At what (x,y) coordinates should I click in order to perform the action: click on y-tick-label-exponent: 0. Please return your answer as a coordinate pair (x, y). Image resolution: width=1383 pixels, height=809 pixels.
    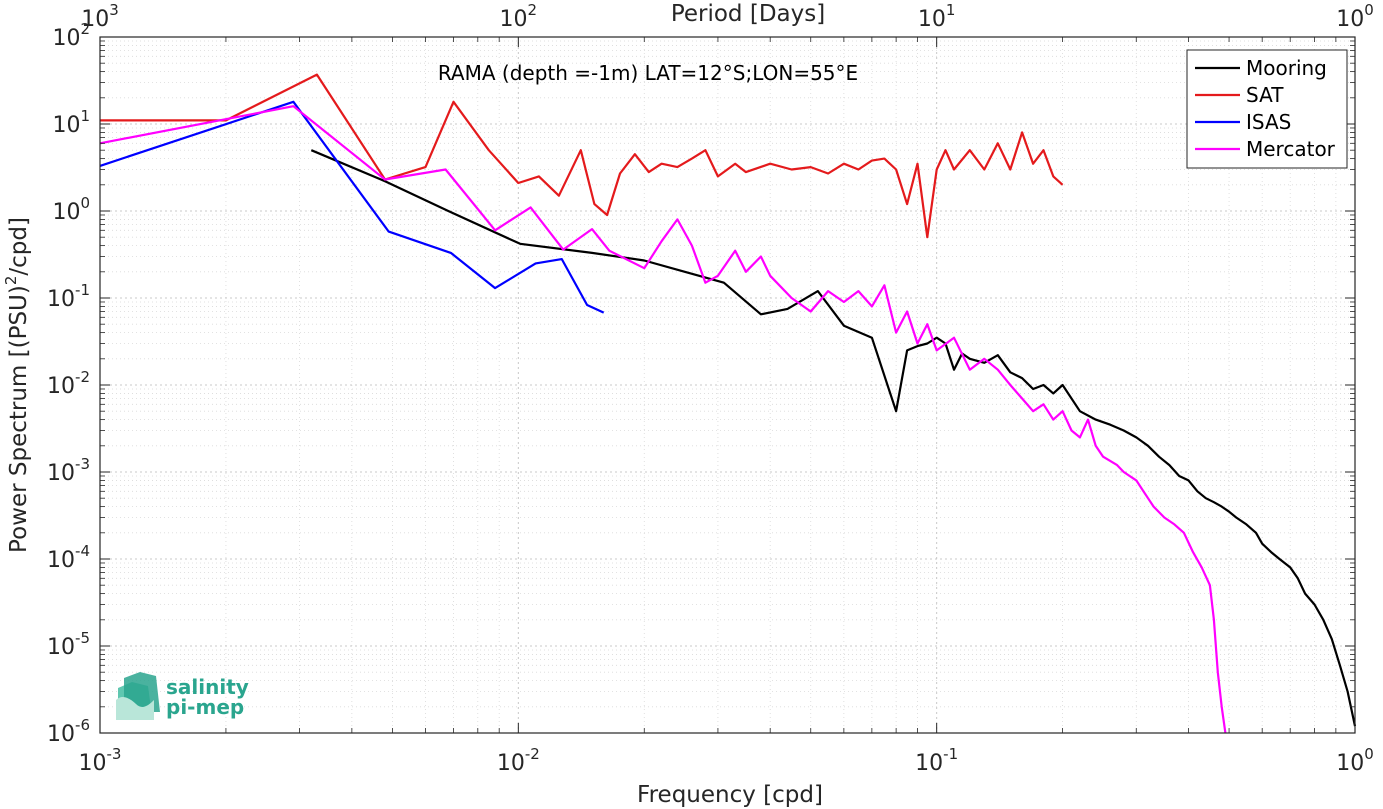
    Looking at the image, I should click on (85, 203).